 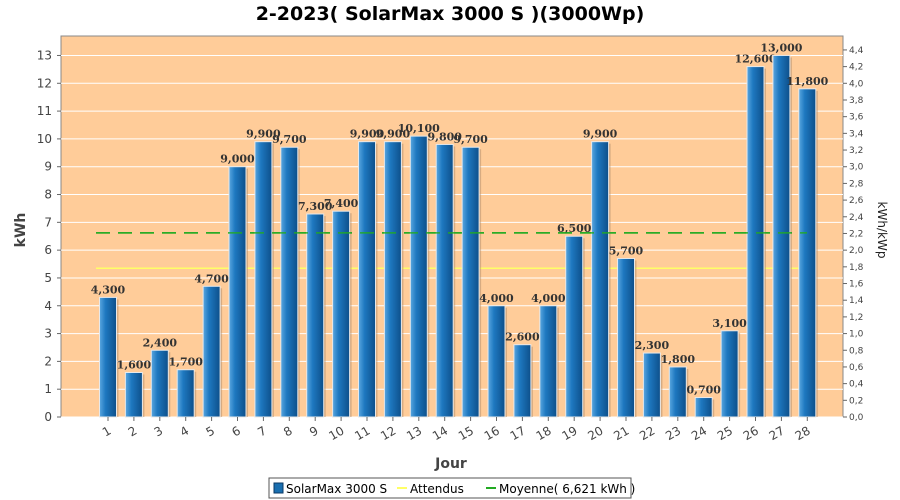 What do you see at coordinates (856, 418) in the screenshot?
I see `y2-tick-label: 0,0` at bounding box center [856, 418].